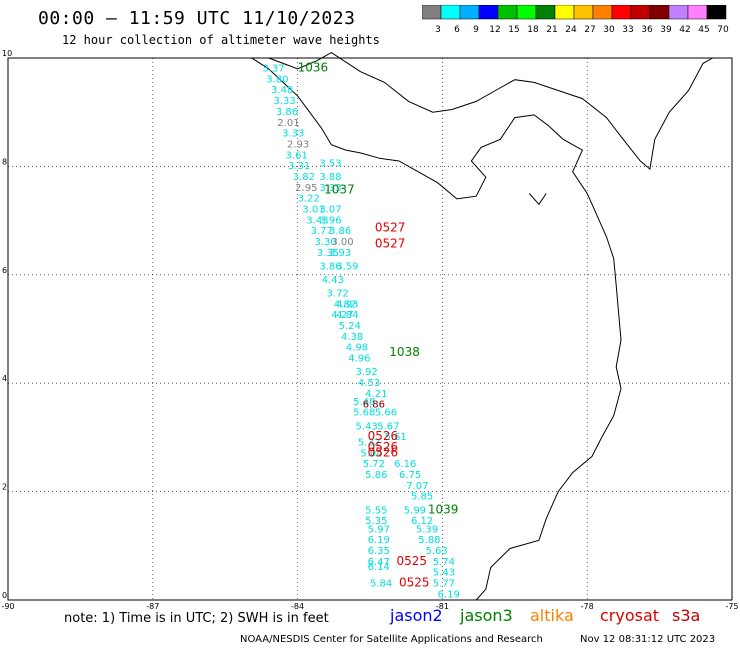  I want to click on wave-height-value: 3.01, so click(313, 209).